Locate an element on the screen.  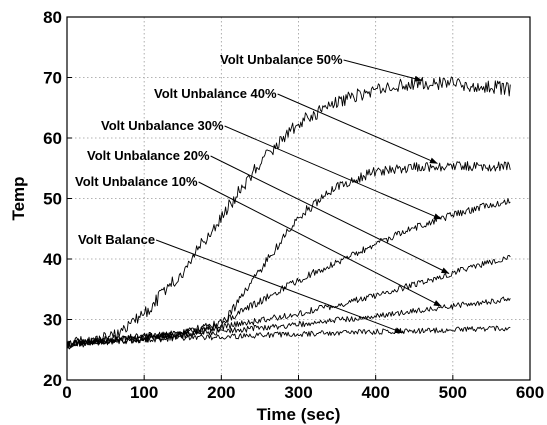
y-axis-label: Temp is located at coordinates (18, 198).